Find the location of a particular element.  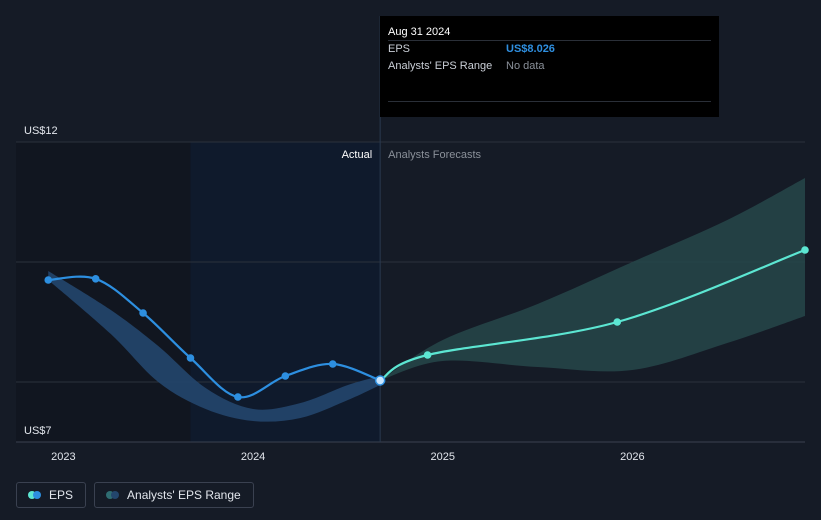

forecast-eps-line is located at coordinates (592, 315).